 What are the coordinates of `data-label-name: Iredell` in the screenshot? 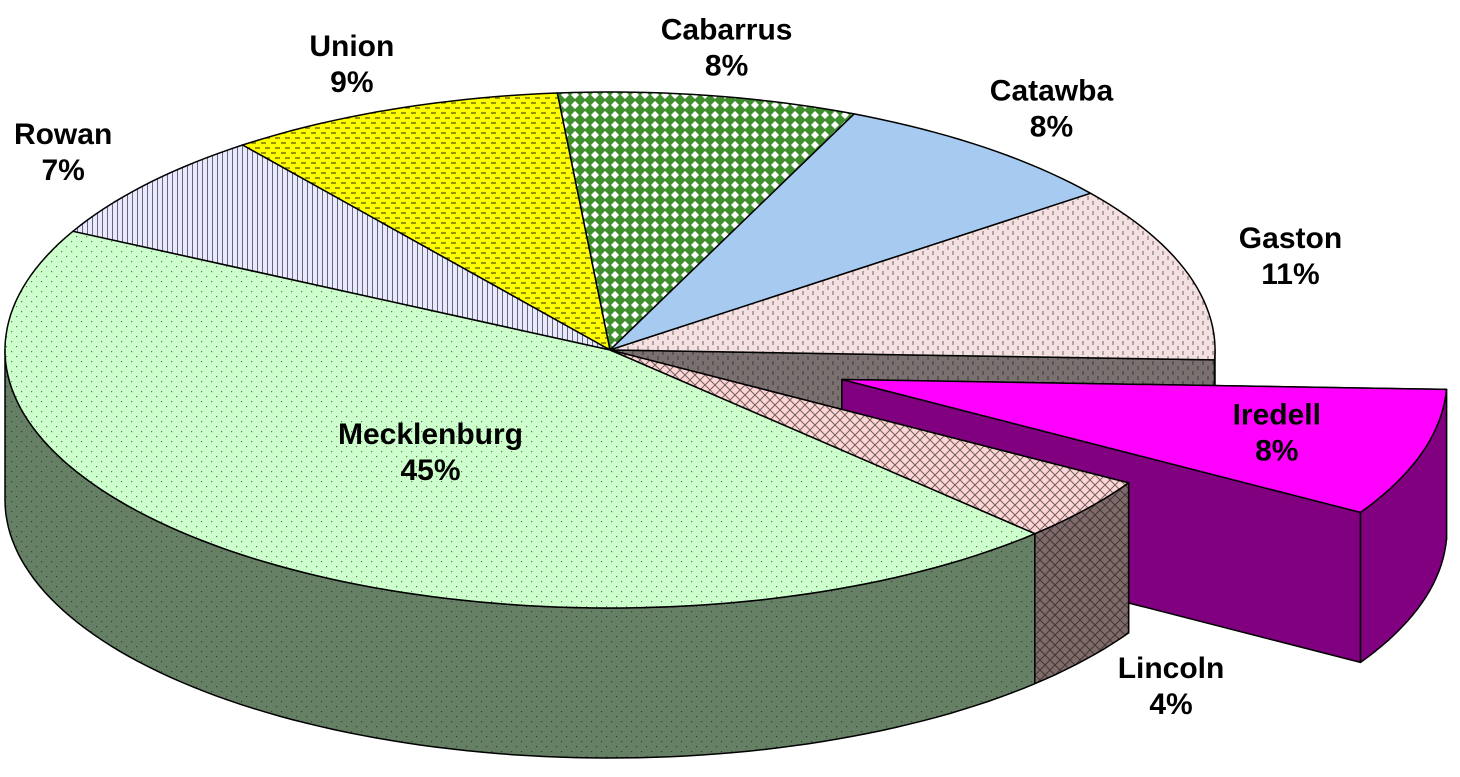 It's located at (1277, 415).